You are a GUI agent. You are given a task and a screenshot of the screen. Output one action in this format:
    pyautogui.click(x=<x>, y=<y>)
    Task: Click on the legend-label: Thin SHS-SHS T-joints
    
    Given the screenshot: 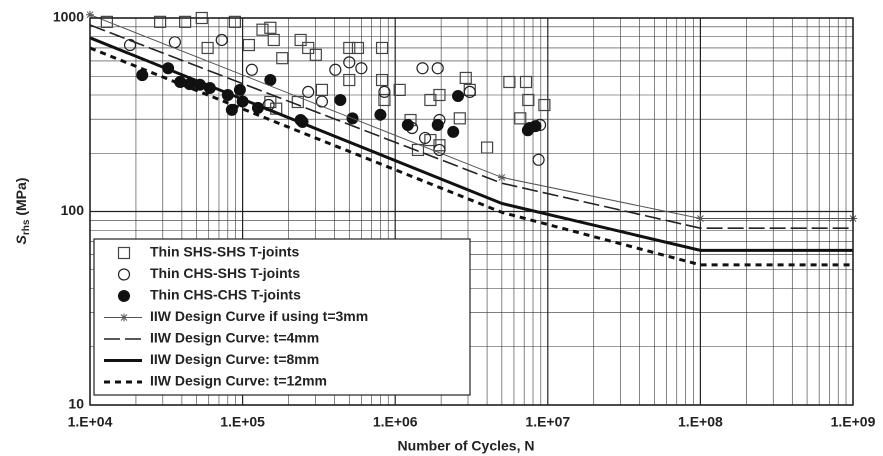 What is the action you would take?
    pyautogui.click(x=225, y=252)
    